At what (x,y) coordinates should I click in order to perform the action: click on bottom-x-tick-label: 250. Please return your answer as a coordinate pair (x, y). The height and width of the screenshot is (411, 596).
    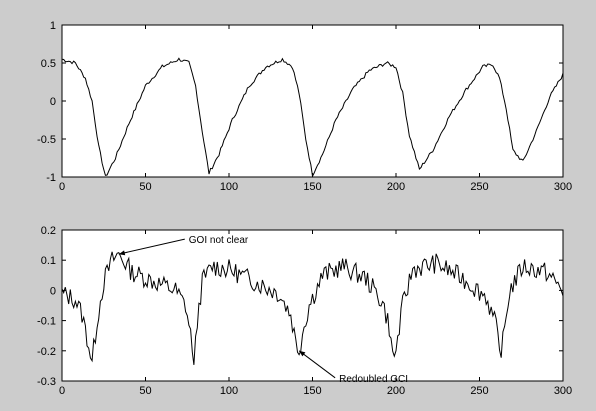
    Looking at the image, I should click on (479, 391).